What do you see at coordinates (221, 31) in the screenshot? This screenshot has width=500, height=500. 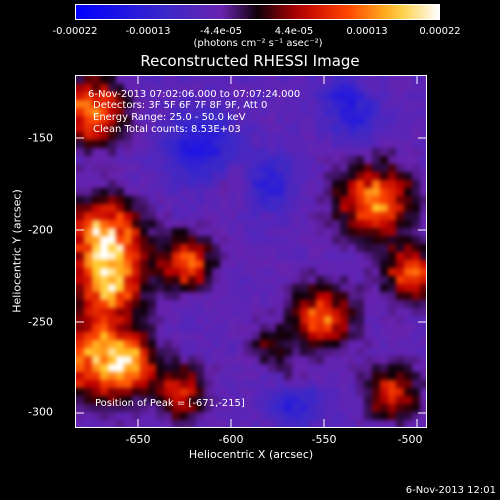 I see `colorbar-tick-label: -4.4e-05` at bounding box center [221, 31].